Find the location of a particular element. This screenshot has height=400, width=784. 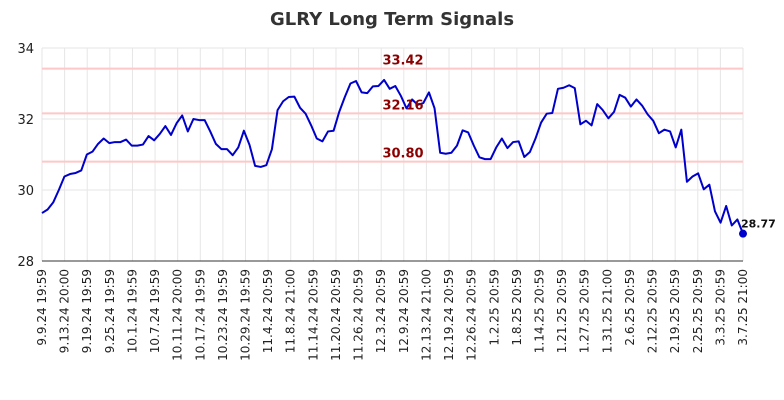

signal-label: 33.42 is located at coordinates (402, 61).